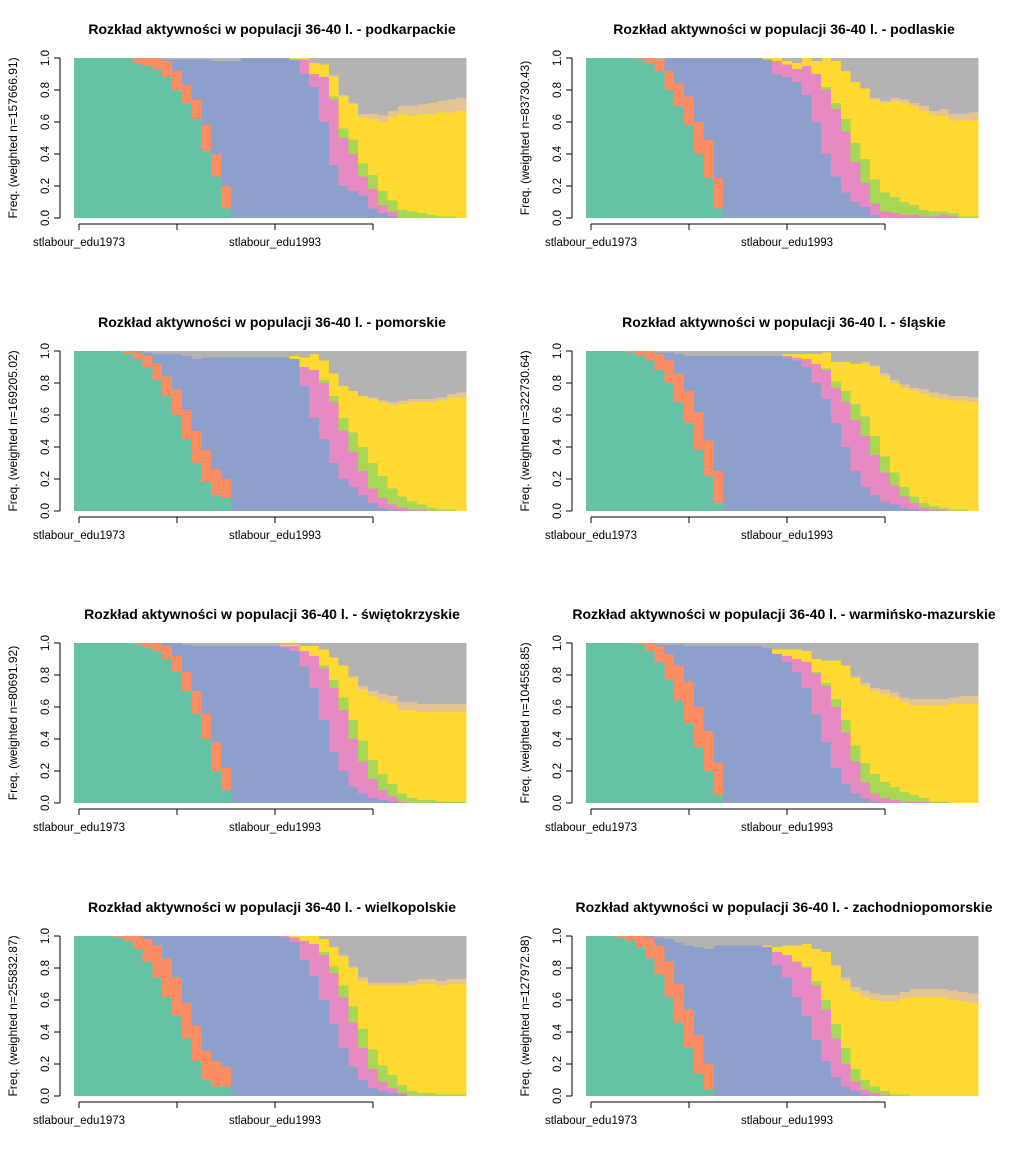 Image resolution: width=1024 pixels, height=1170 pixels. Describe the element at coordinates (46, 511) in the screenshot. I see `y-tick-label: 0.0` at that location.